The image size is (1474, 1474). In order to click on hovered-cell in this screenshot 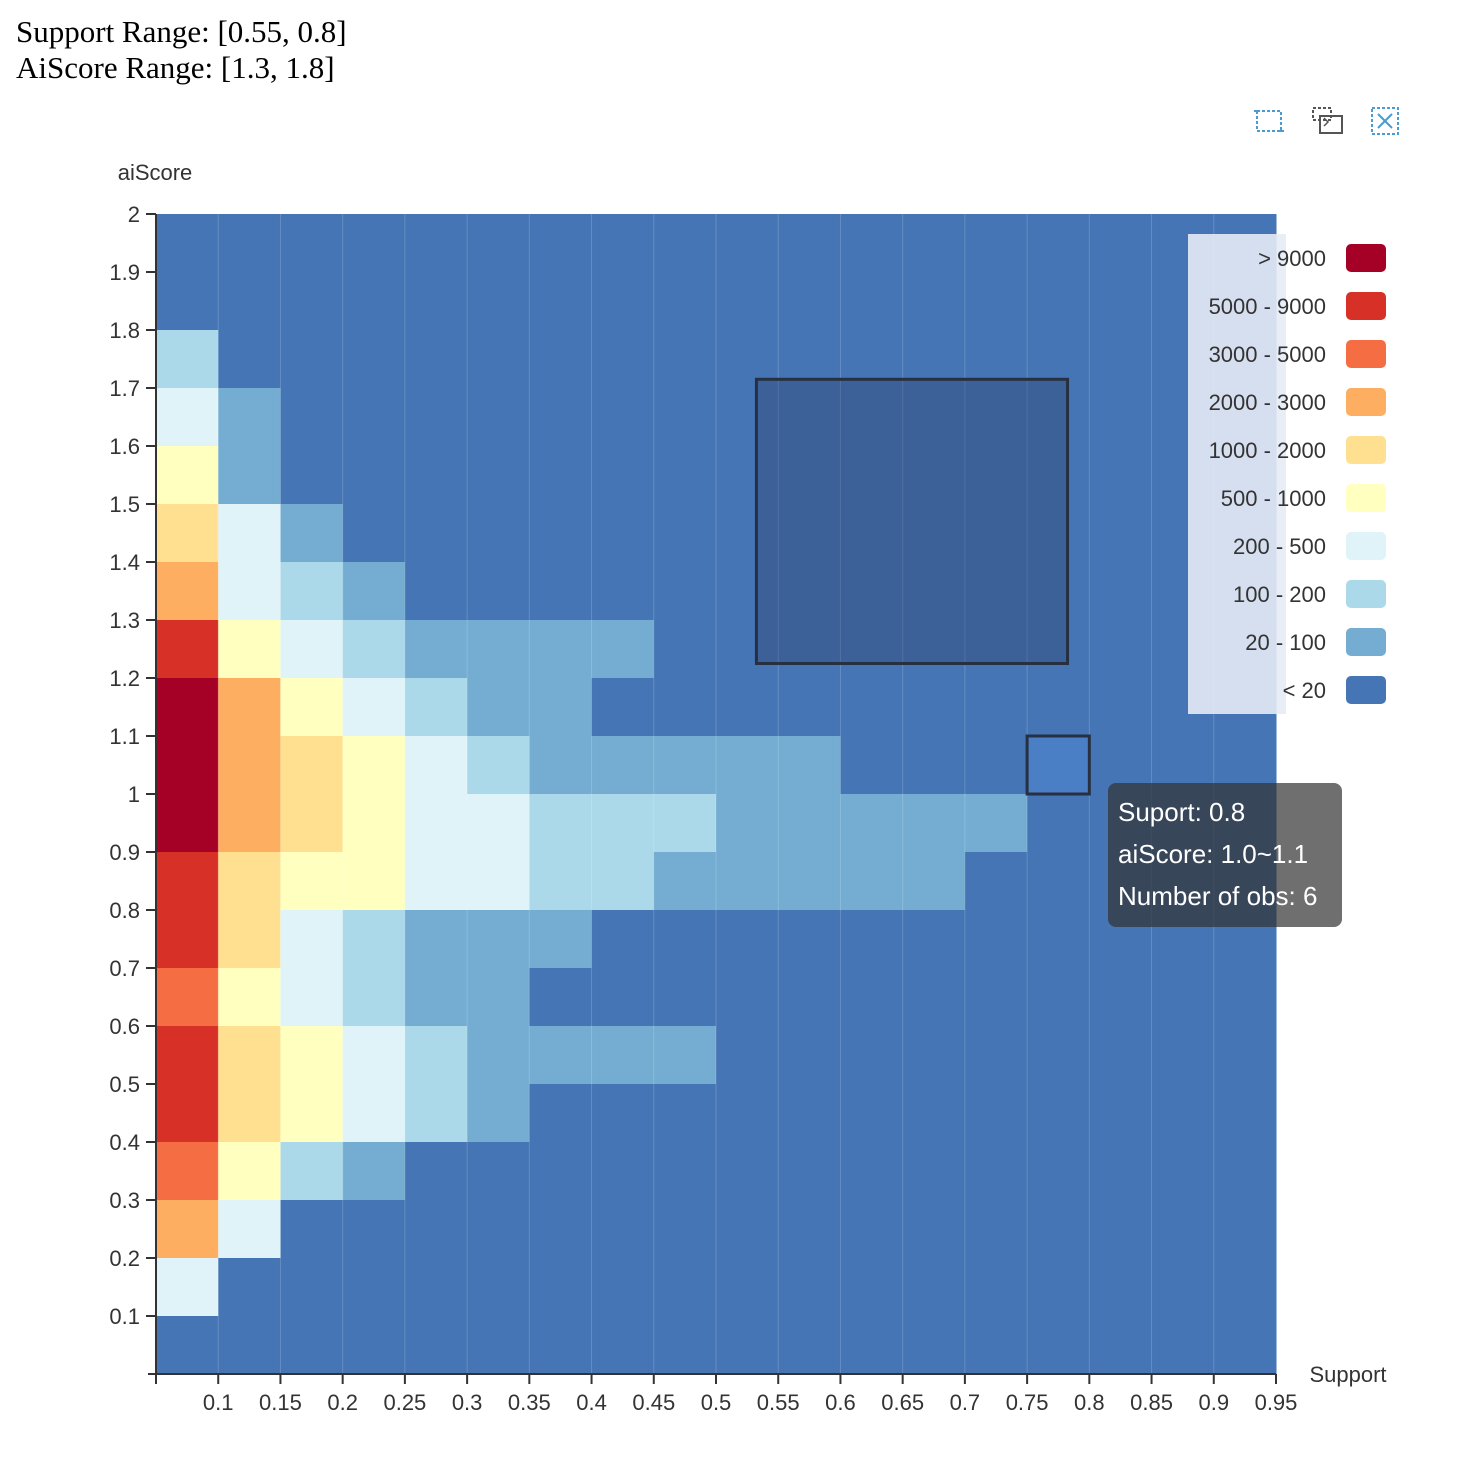, I will do `click(1058, 765)`.